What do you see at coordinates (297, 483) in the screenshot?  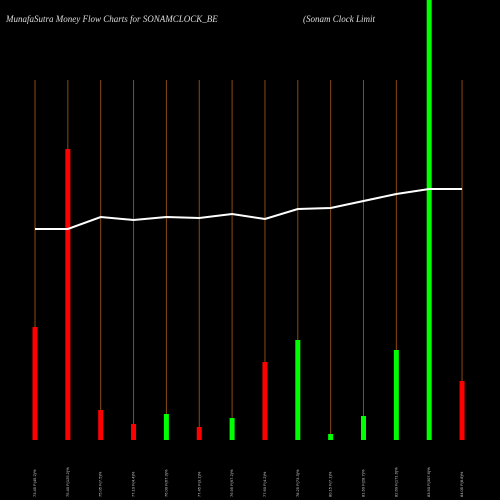 I see `x-tick-label: 78.25 F(73.3)%` at bounding box center [297, 483].